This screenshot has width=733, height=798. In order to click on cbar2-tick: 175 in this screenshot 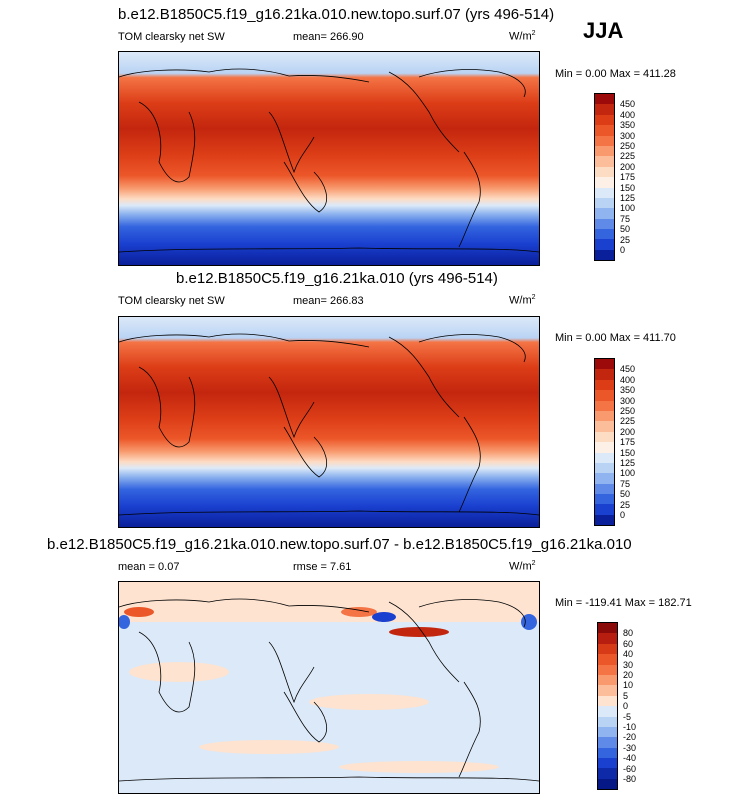, I will do `click(628, 442)`.